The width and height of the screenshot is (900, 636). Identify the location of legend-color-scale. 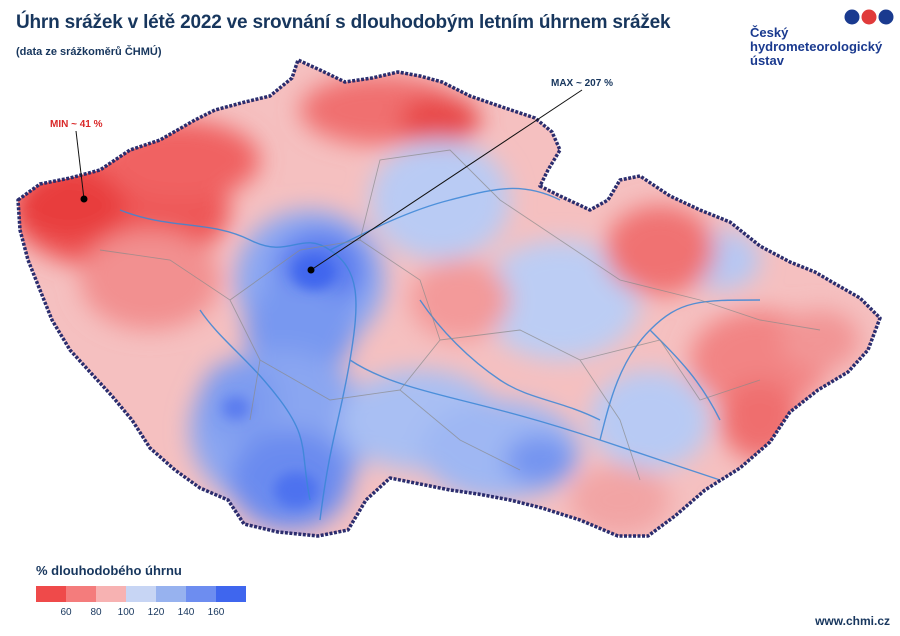
(141, 594).